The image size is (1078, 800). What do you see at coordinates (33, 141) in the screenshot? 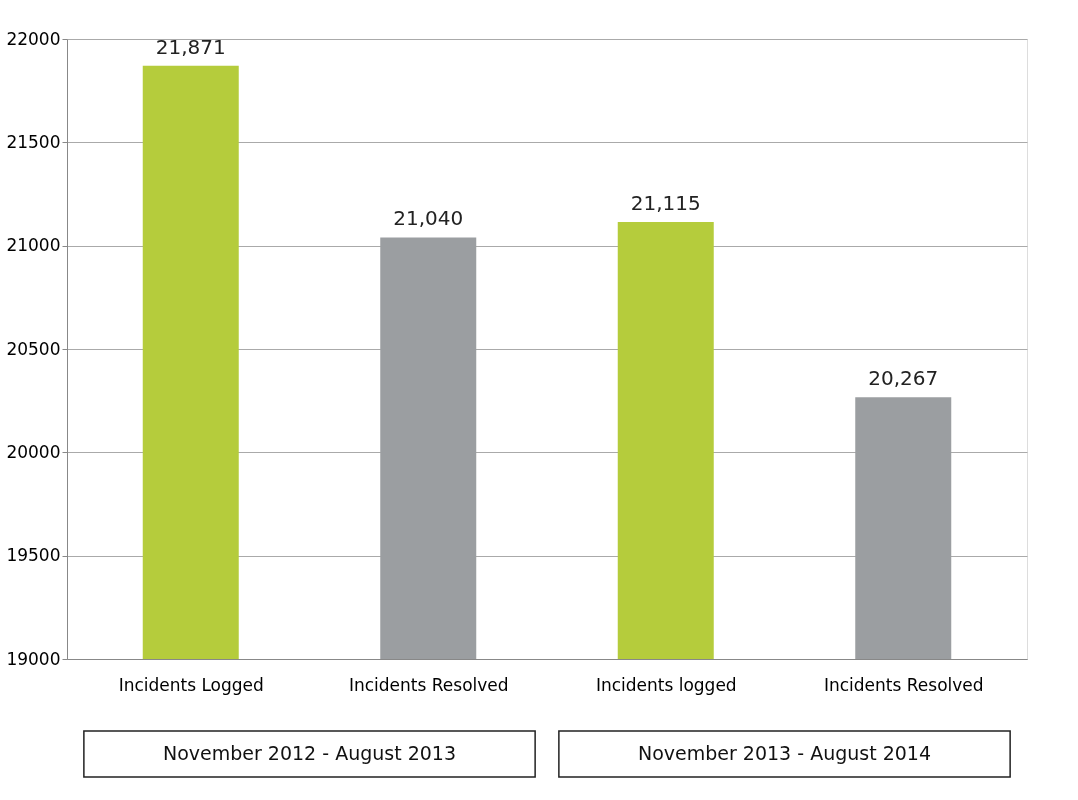
I see `y-tick-label: 21500` at bounding box center [33, 141].